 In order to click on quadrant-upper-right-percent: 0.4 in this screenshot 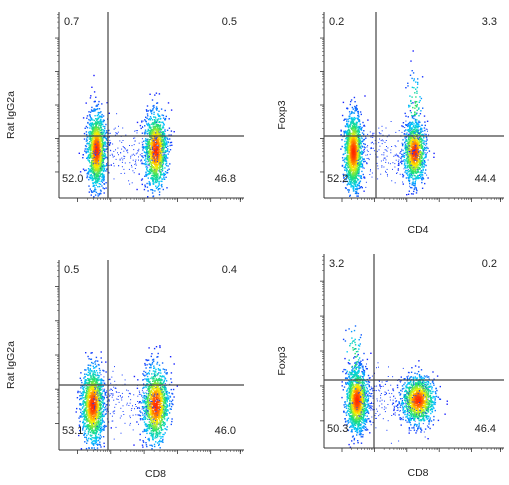, I will do `click(229, 270)`.